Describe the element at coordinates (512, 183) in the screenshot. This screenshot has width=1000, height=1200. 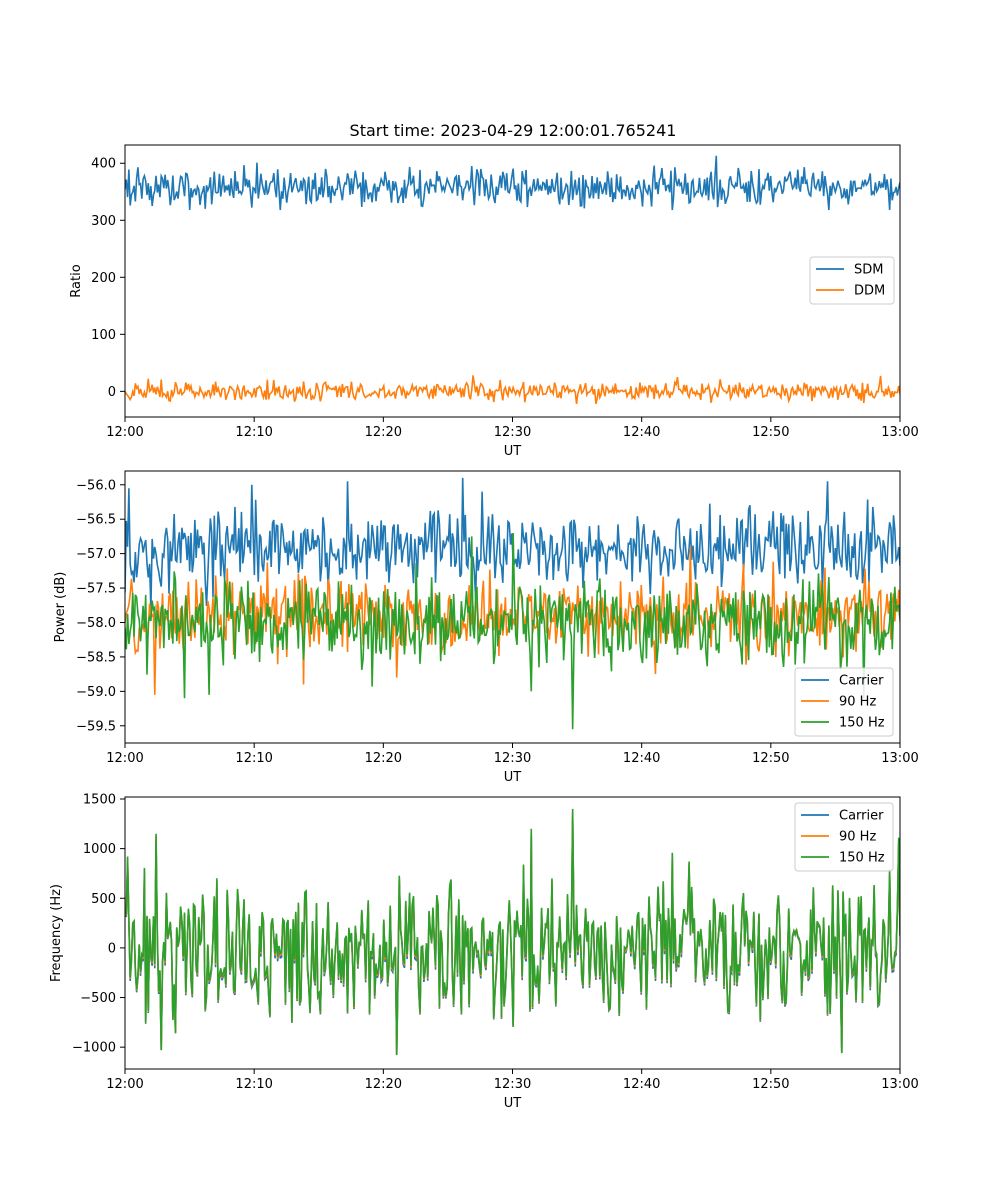
I see `series-line-sdm` at that location.